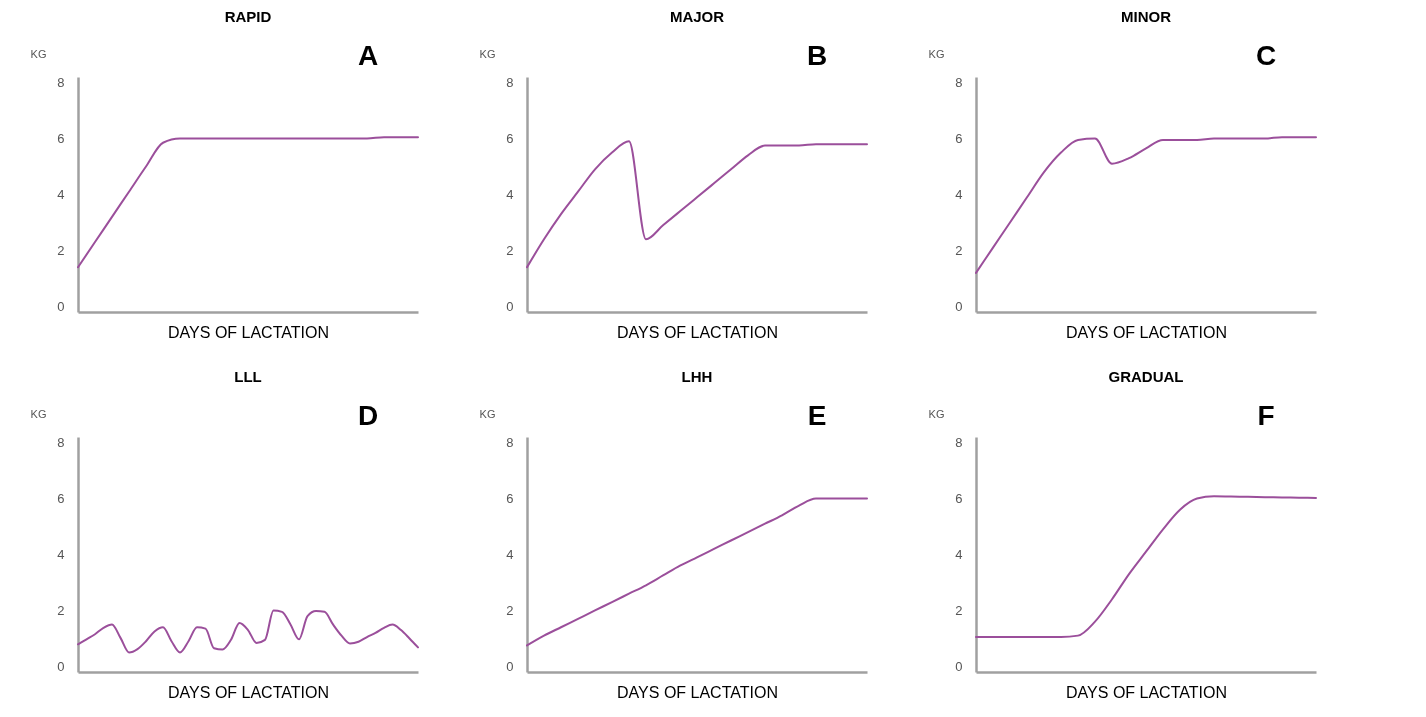  I want to click on text: E, so click(817, 415).